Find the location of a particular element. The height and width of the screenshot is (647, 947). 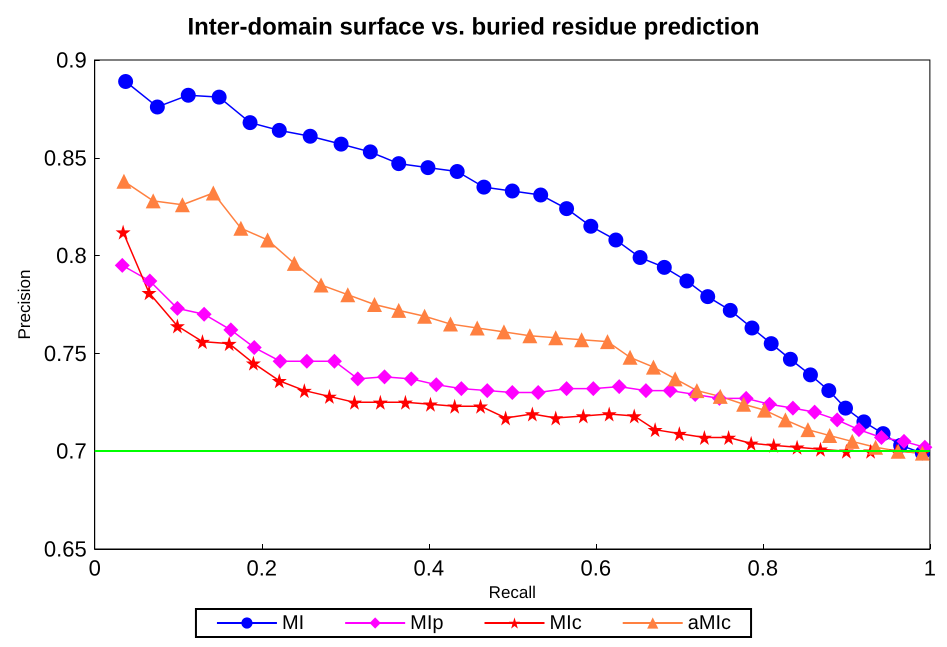

legend-label: MIp is located at coordinates (427, 623).